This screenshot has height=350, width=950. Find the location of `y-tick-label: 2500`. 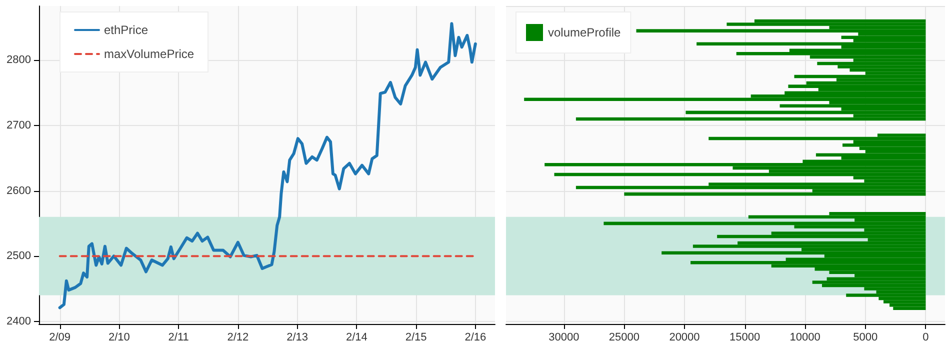

y-tick-label: 2500 is located at coordinates (18, 256).